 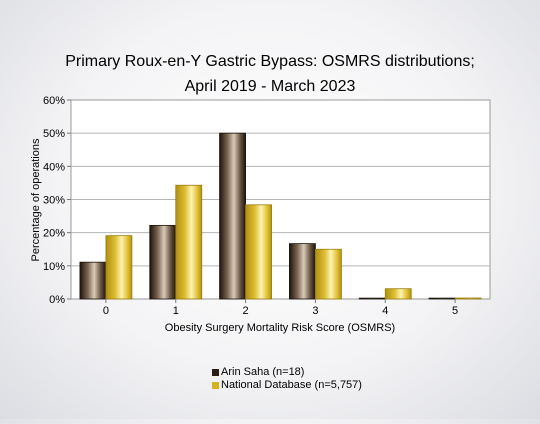 What do you see at coordinates (315, 311) in the screenshot?
I see `x-tick-label: 3` at bounding box center [315, 311].